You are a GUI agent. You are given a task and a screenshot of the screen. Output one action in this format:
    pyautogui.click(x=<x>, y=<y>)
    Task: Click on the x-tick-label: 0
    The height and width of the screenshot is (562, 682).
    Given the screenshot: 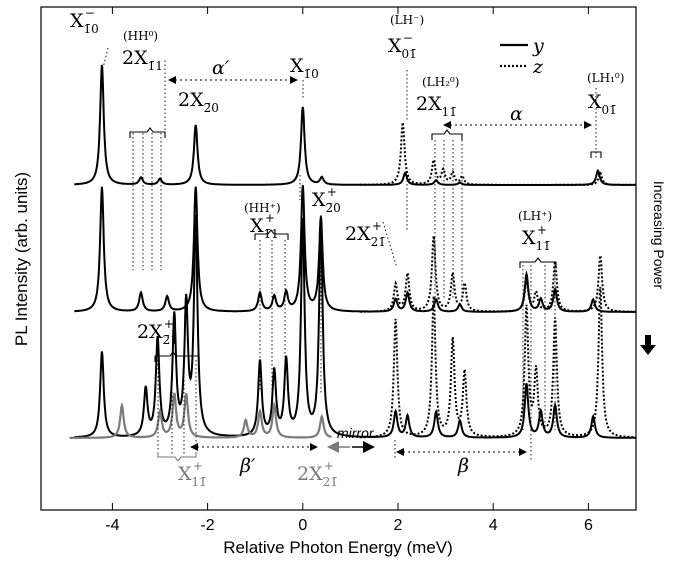 What is the action you would take?
    pyautogui.click(x=302, y=525)
    